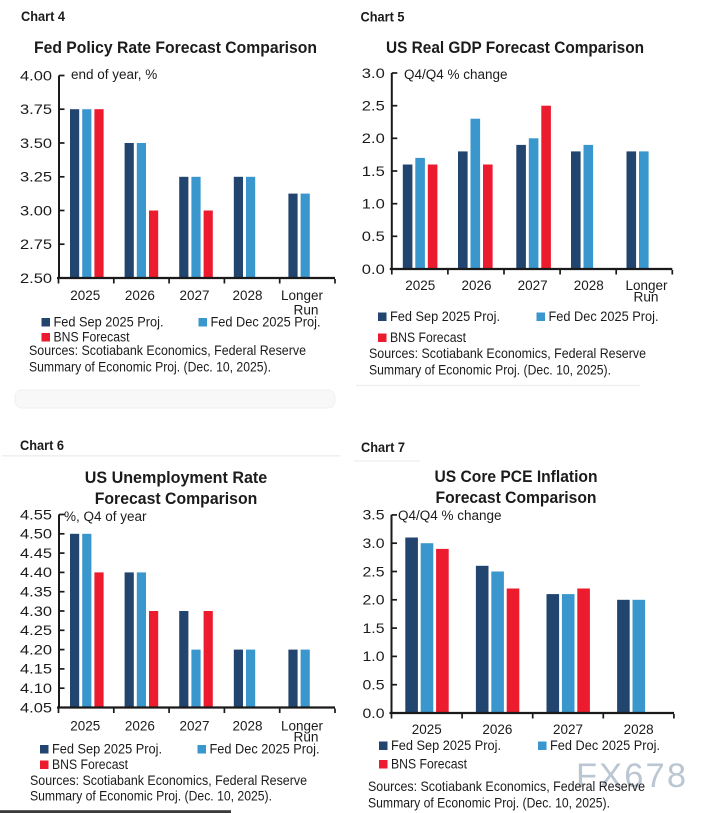 The image size is (708, 813). I want to click on svg-text: FX678, so click(631, 776).